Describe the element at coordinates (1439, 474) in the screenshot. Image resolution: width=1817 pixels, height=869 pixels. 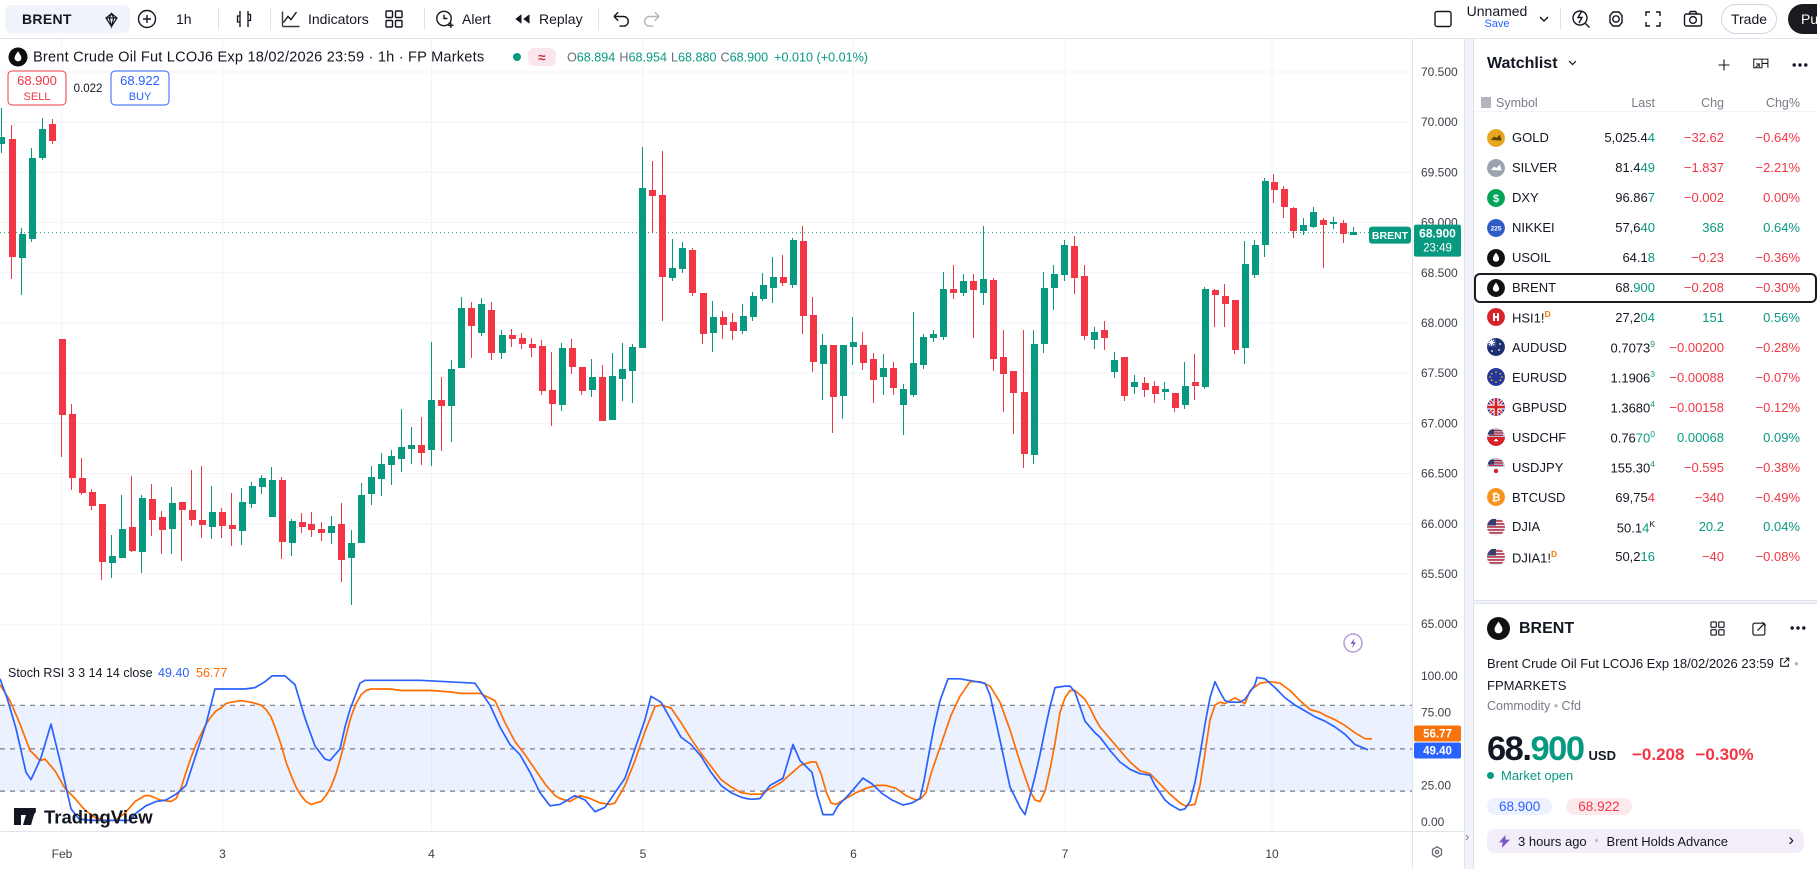
I see `svg-text: 66.500` at that location.